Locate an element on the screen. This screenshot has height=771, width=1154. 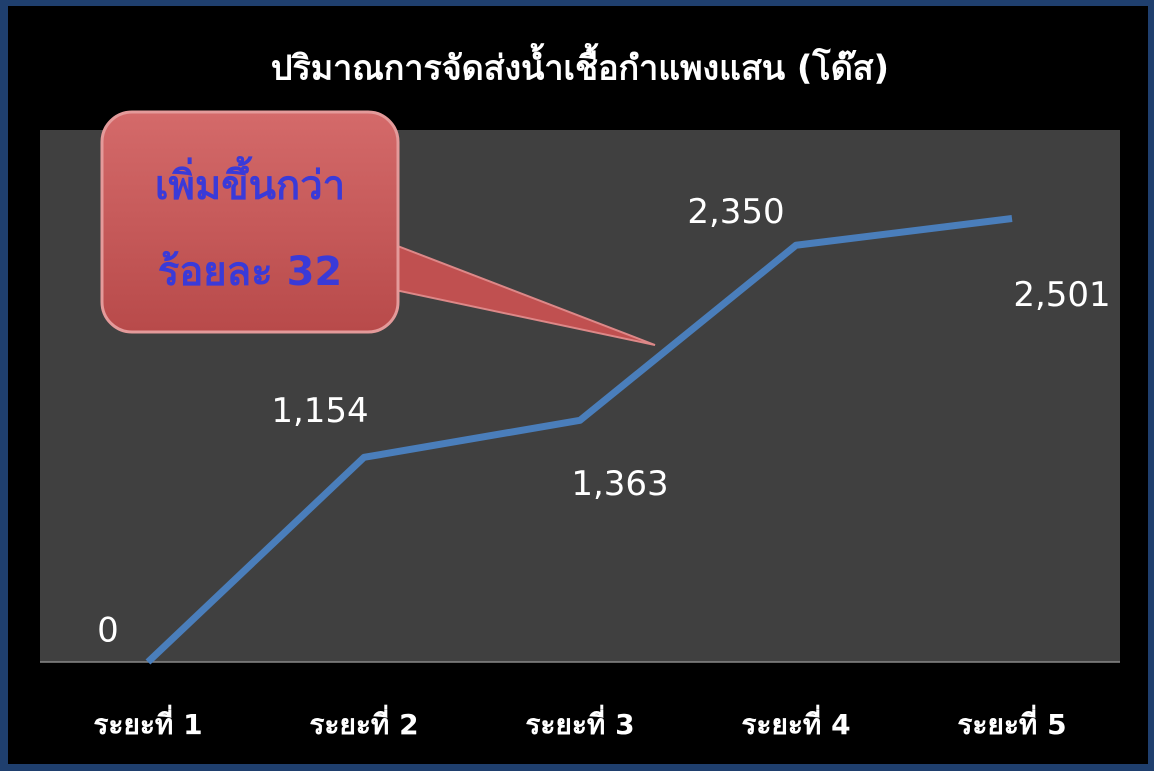
data-label: 2,501 is located at coordinates (1061, 295).